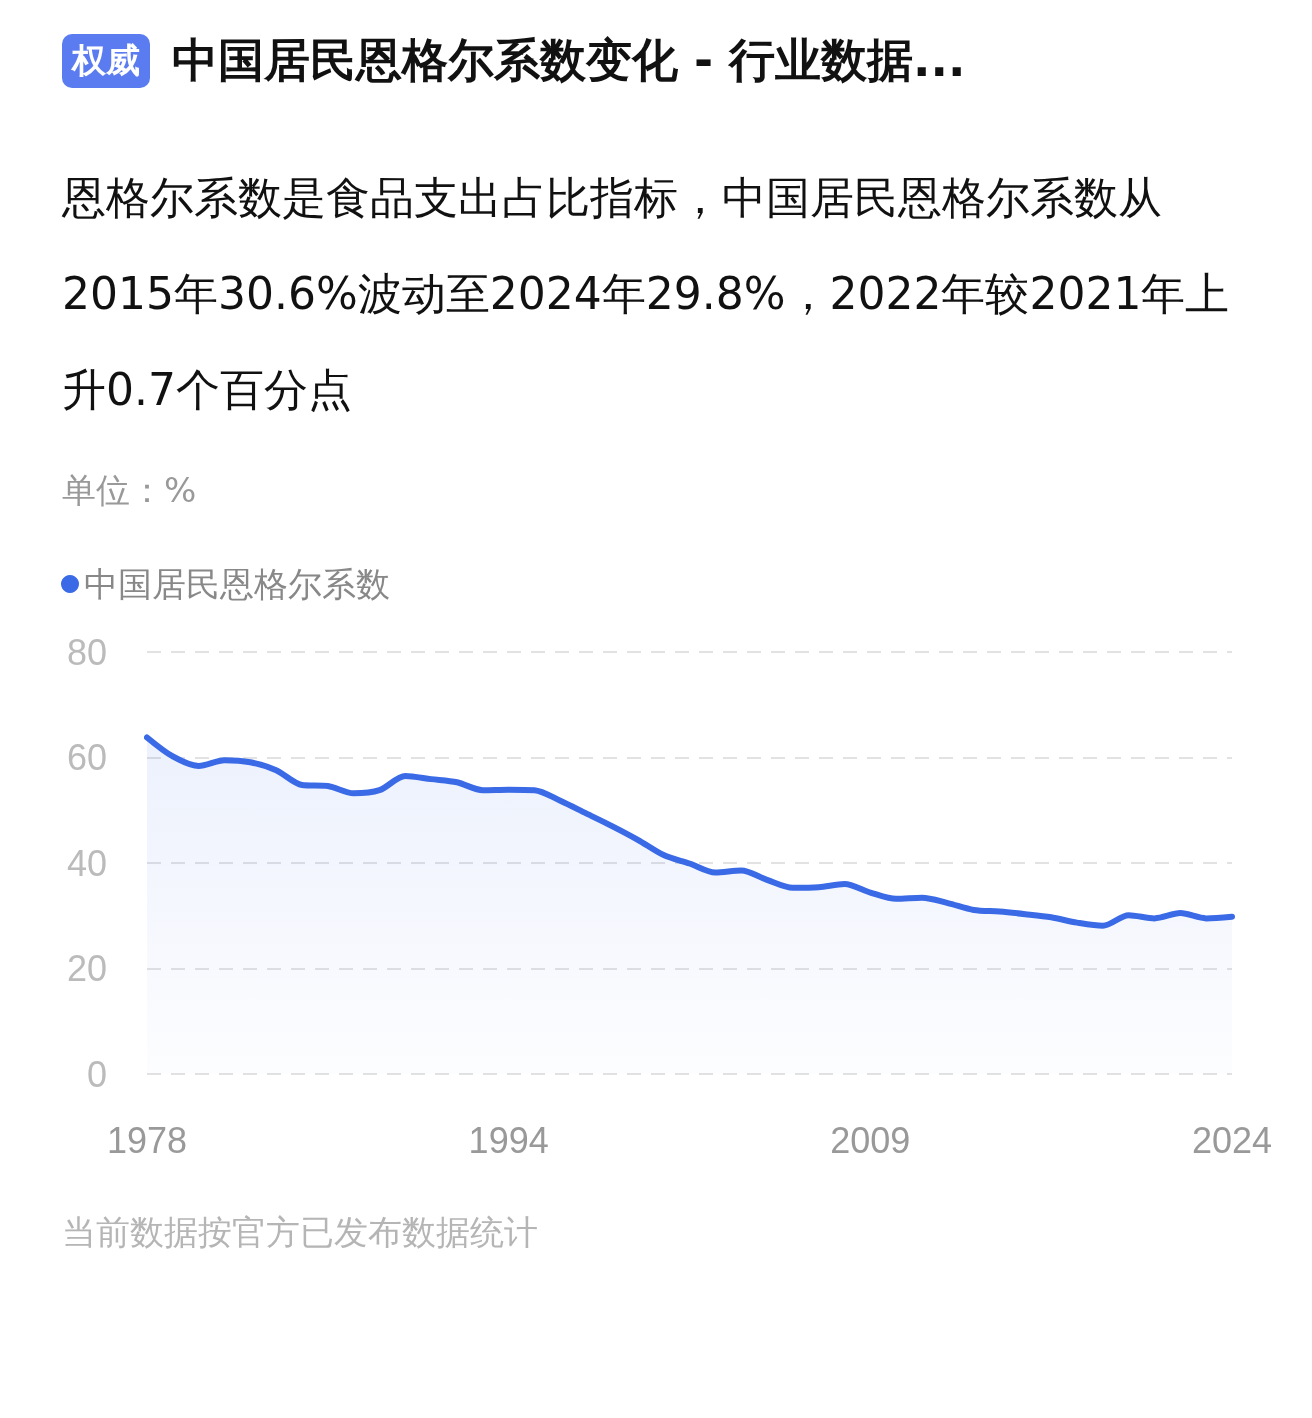 This screenshot has width=1312, height=1418. I want to click on y-tick-label: 60, so click(86, 757).